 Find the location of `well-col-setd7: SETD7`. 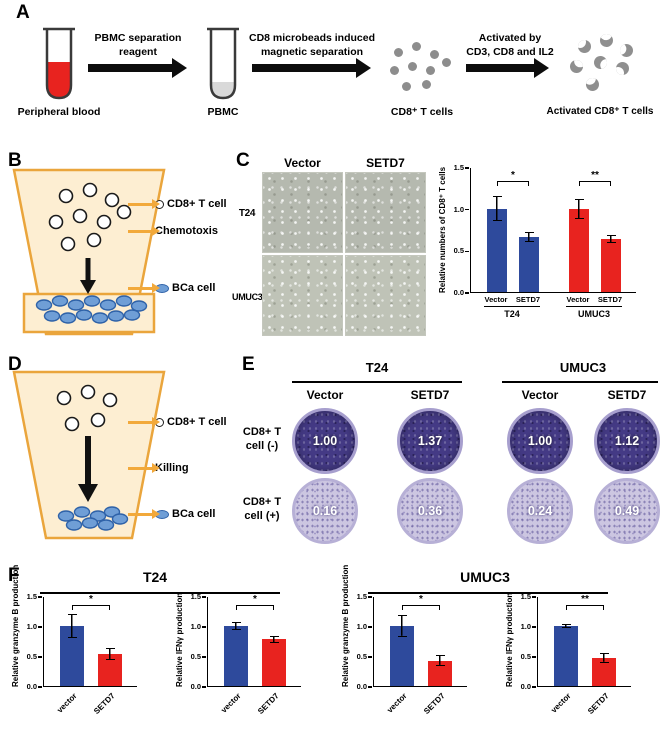

well-col-setd7: SETD7 is located at coordinates (430, 395).